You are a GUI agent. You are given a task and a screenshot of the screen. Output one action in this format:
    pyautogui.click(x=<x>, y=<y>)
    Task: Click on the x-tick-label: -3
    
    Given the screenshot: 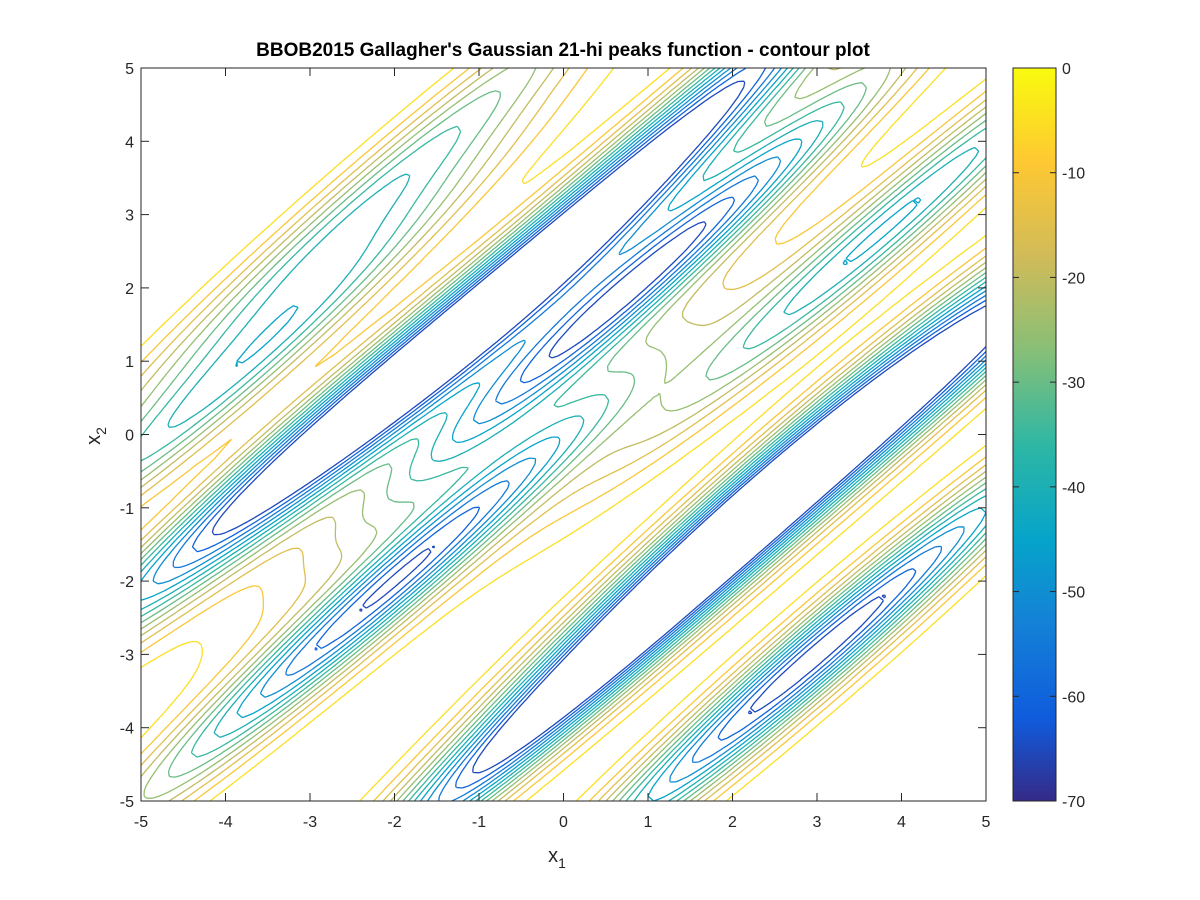 What is the action you would take?
    pyautogui.click(x=310, y=822)
    